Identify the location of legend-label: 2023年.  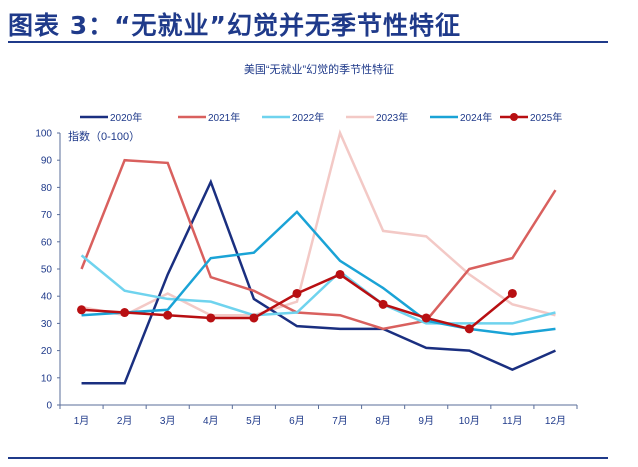
(392, 117).